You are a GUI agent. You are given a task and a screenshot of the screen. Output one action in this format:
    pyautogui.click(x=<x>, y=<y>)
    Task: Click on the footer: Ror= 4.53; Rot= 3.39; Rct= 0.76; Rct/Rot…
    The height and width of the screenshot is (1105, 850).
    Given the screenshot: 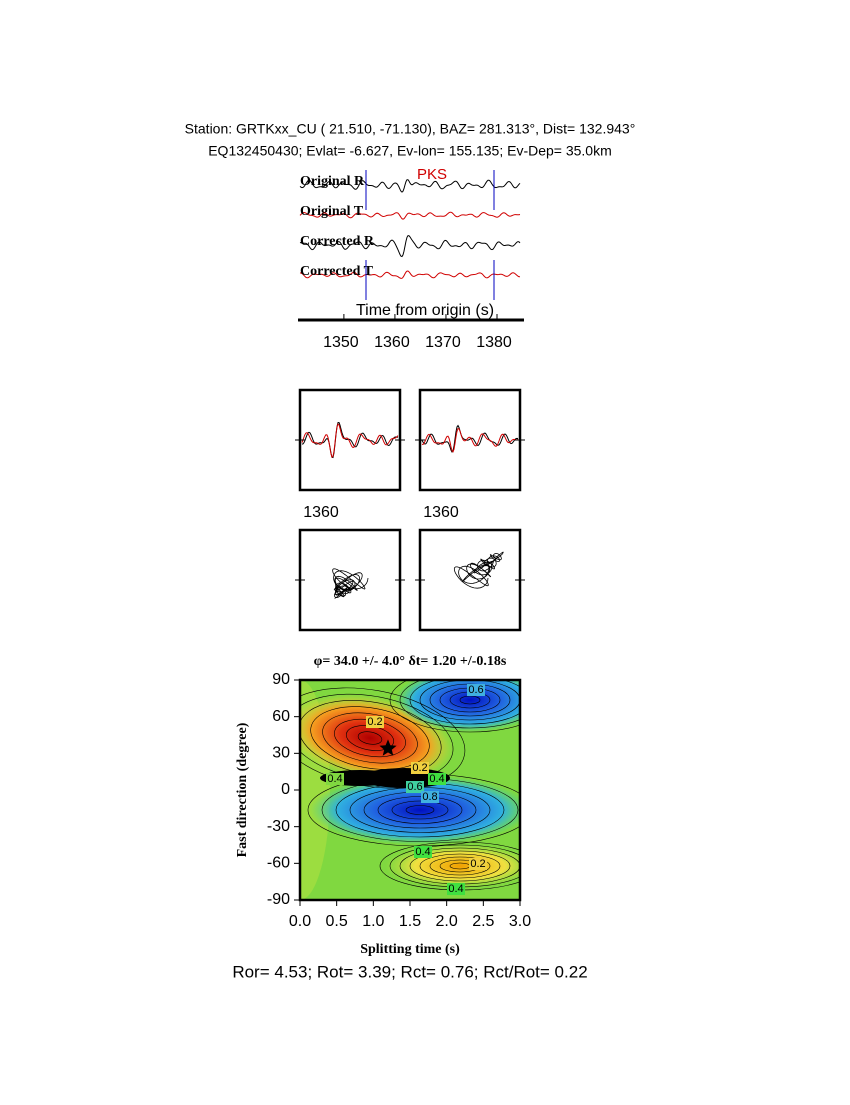 What is the action you would take?
    pyautogui.click(x=409, y=971)
    